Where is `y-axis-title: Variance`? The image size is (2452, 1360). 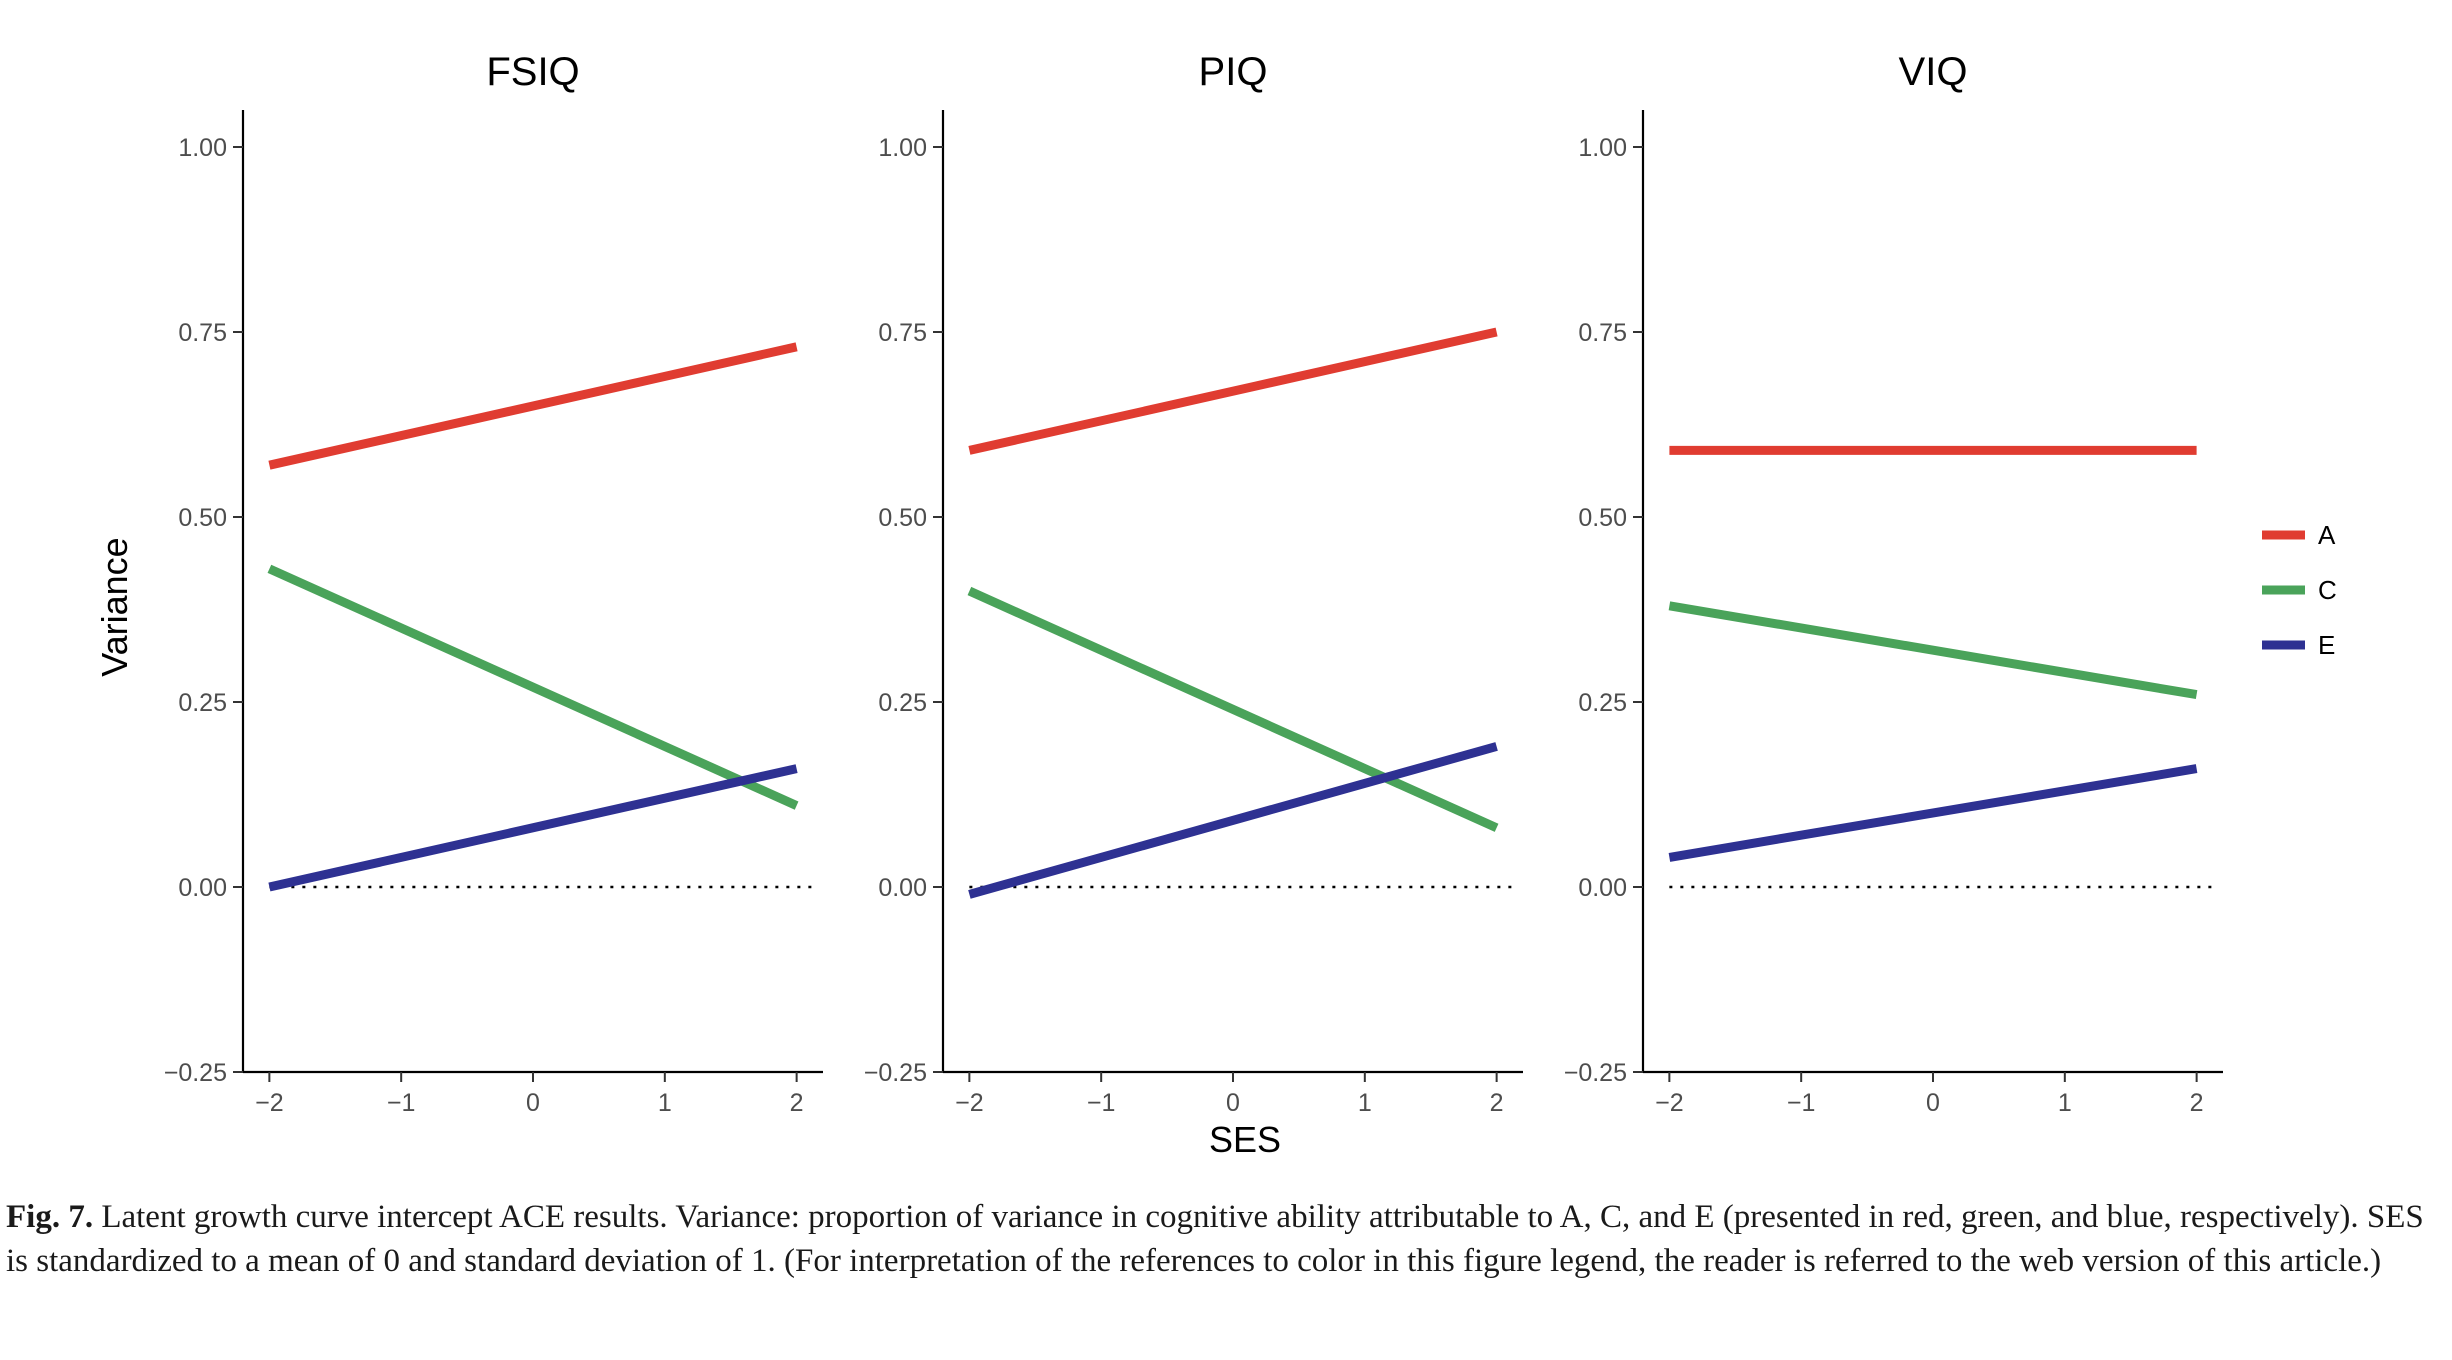
y-axis-title: Variance is located at coordinates (114, 606).